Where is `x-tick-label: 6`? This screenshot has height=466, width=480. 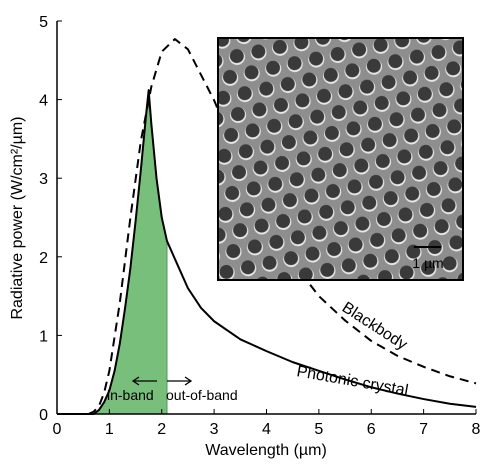 x-tick-label: 6 is located at coordinates (371, 429).